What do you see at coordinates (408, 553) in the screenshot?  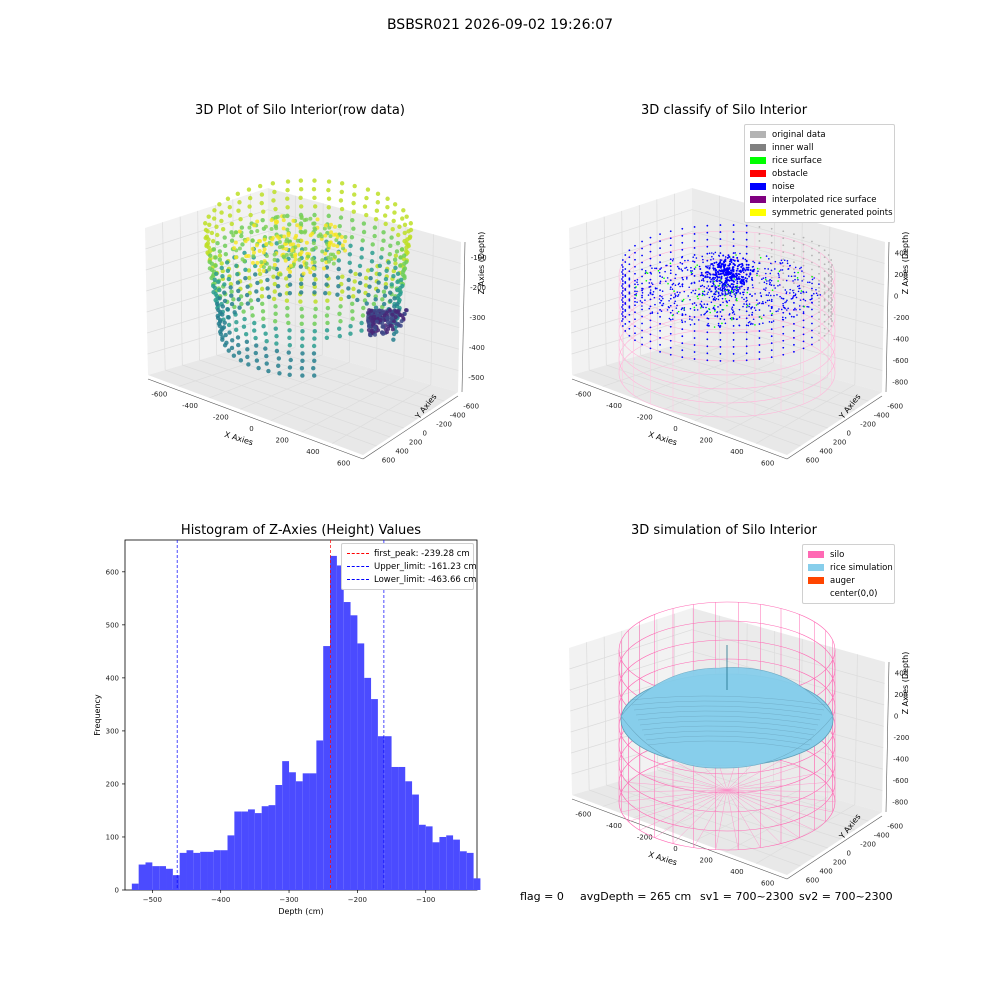 I see `legend-item-first-peak: first_peak: -239.28 cm` at bounding box center [408, 553].